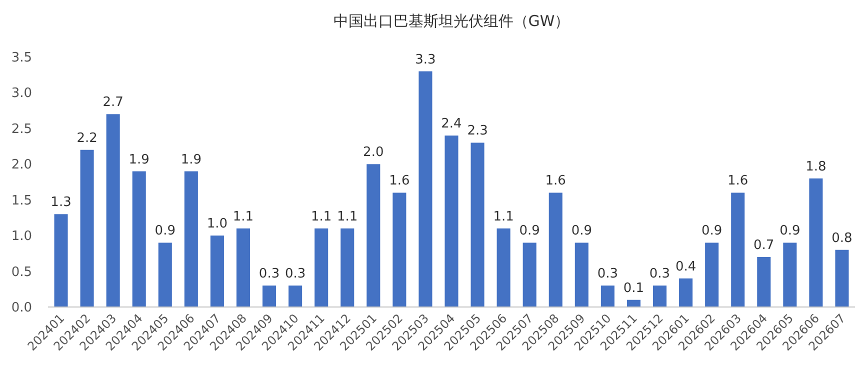 This screenshot has width=865, height=378. I want to click on y-tick-label: 2.0, so click(21, 165).